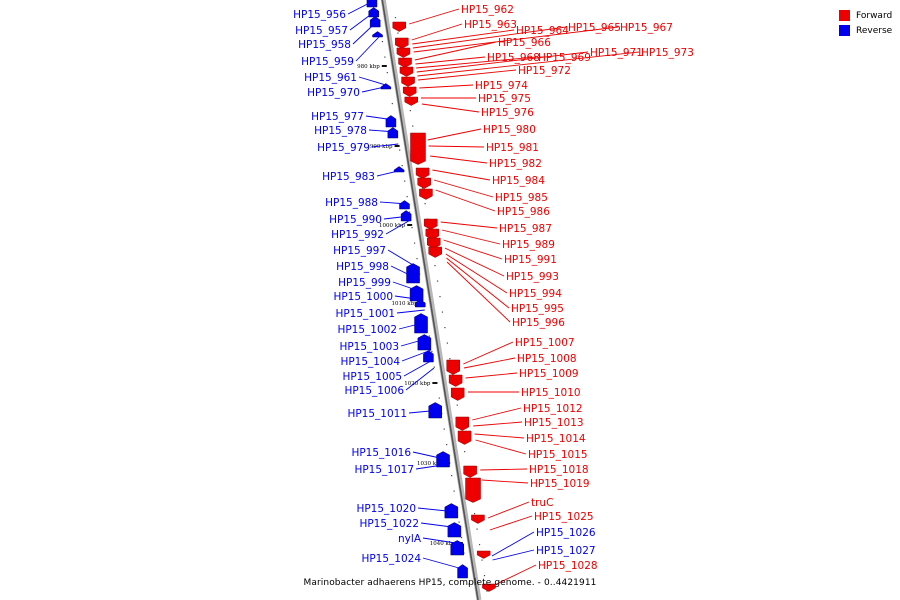 The image size is (900, 600). I want to click on tick-label: 980 kbp, so click(368, 67).